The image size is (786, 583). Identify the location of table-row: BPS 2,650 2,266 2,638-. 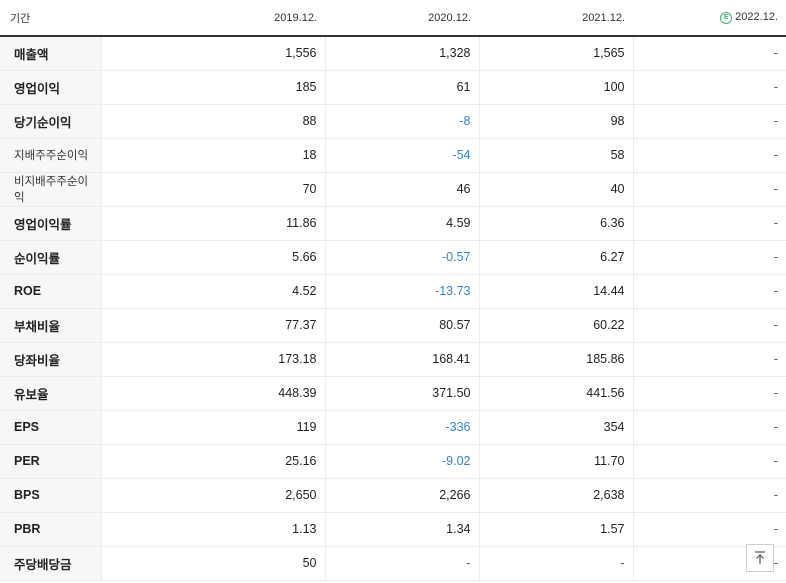
(393, 495).